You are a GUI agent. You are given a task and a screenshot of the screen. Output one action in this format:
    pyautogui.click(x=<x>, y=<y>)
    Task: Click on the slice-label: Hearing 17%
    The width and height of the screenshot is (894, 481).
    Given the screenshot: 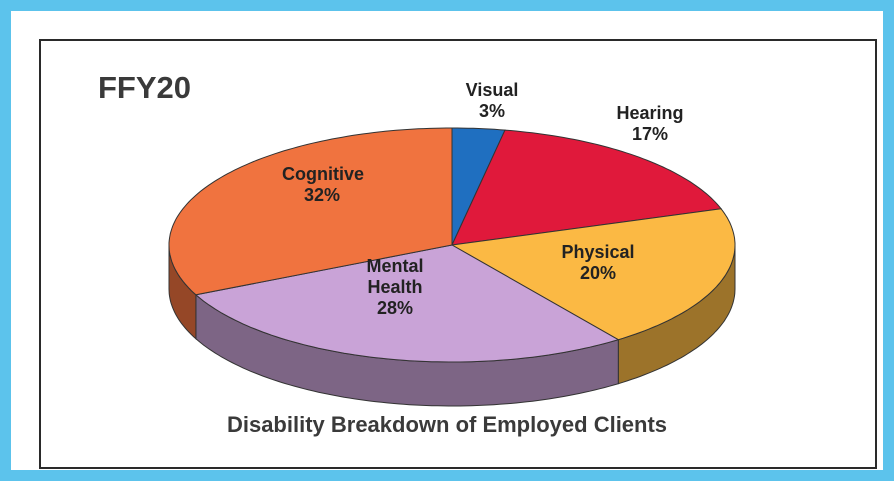 What is the action you would take?
    pyautogui.click(x=650, y=124)
    